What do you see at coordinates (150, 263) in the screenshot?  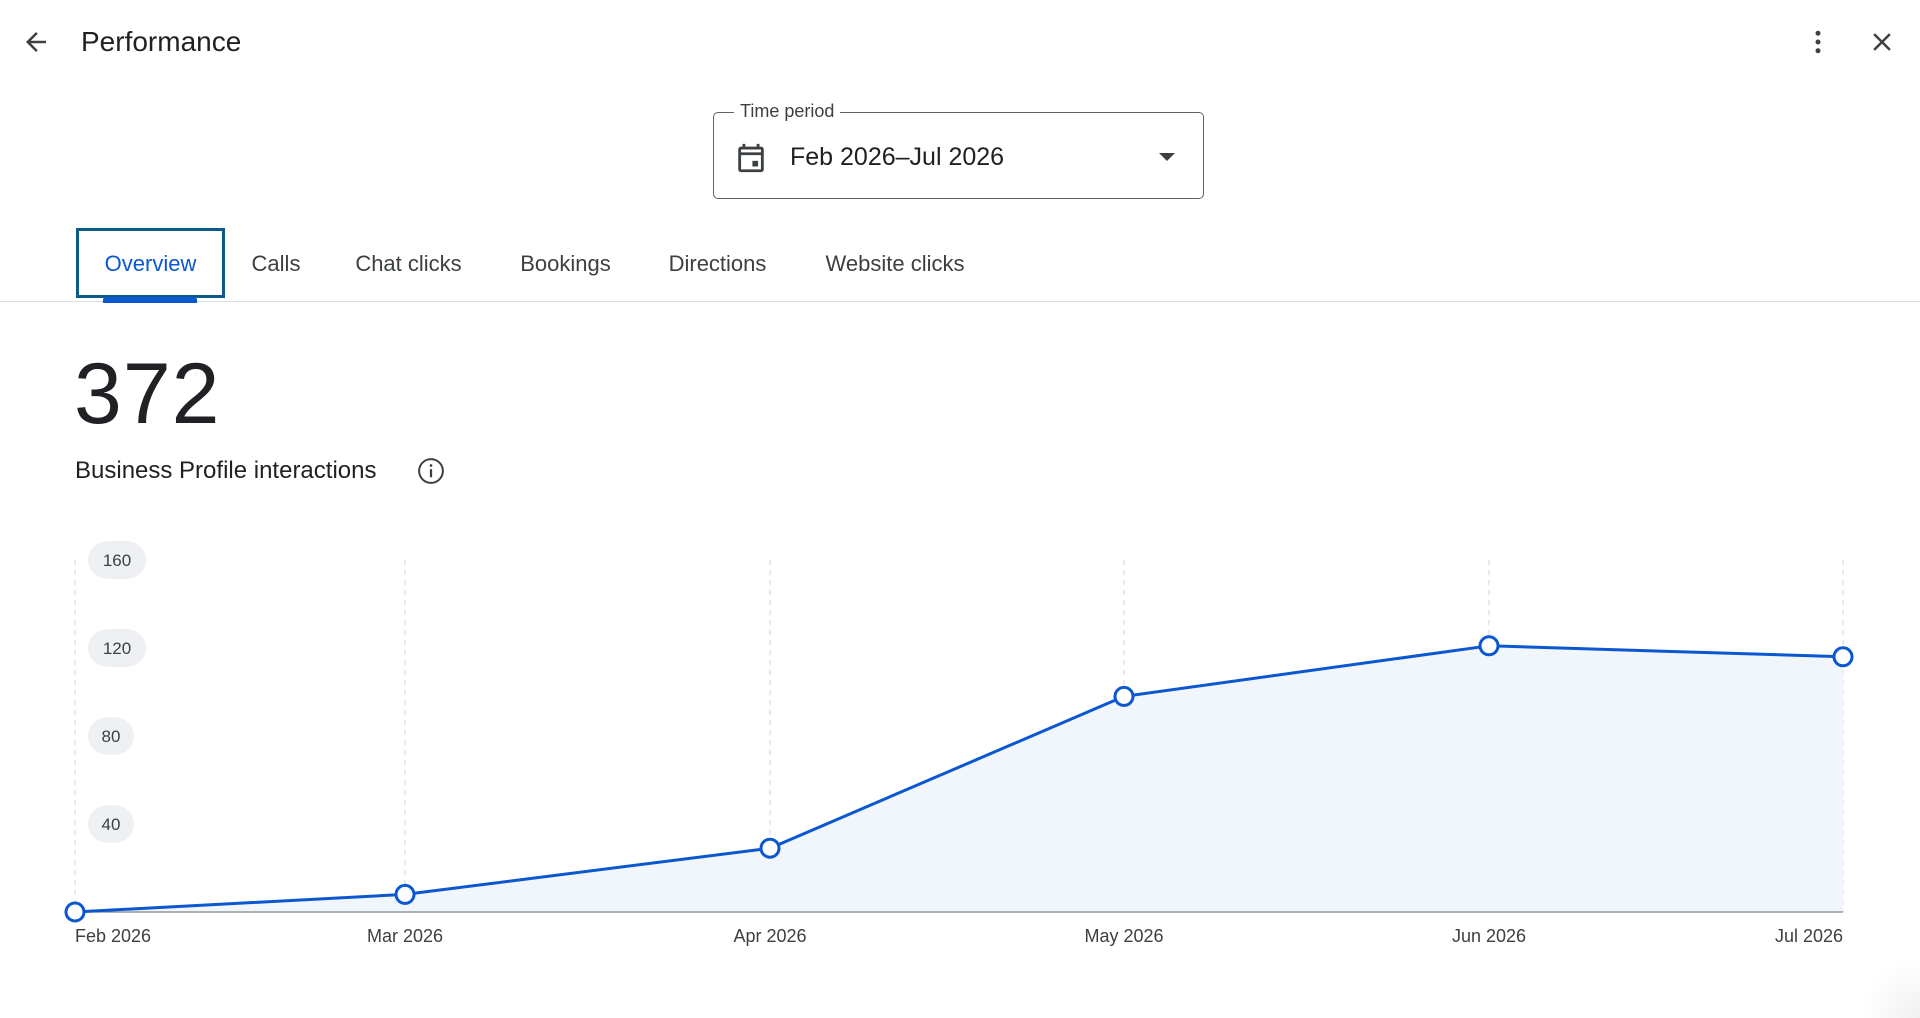 I see `tab-overview: Overview` at bounding box center [150, 263].